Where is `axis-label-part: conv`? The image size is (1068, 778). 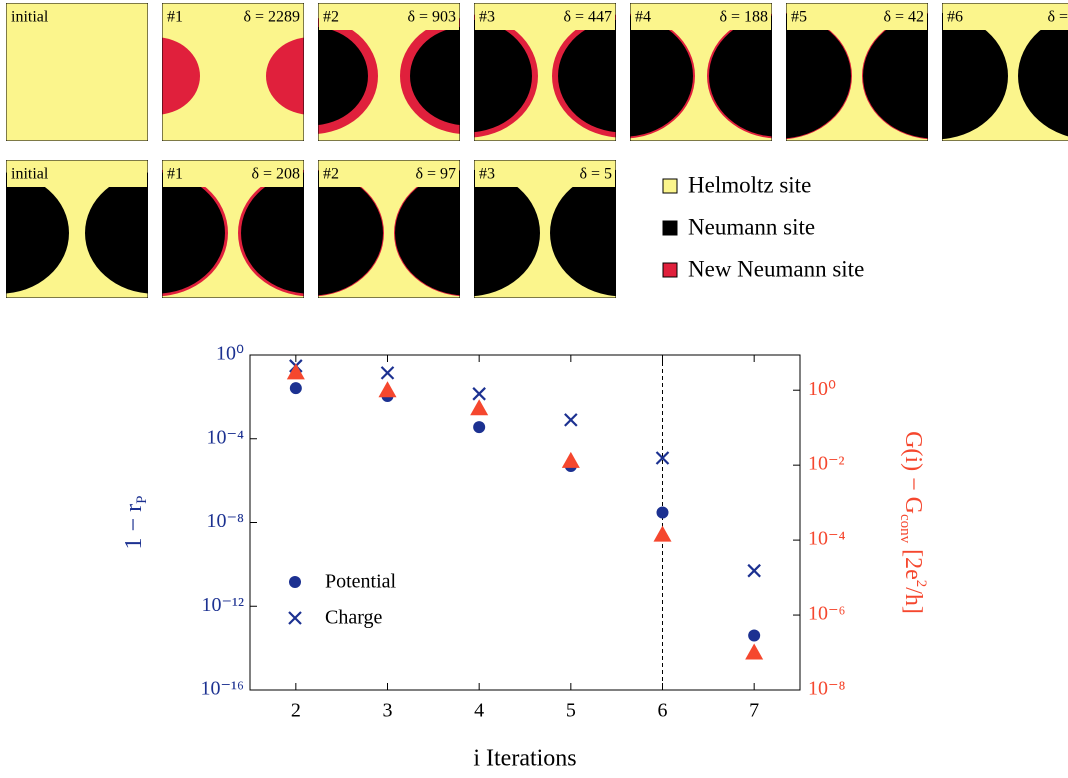 axis-label-part: conv is located at coordinates (905, 529).